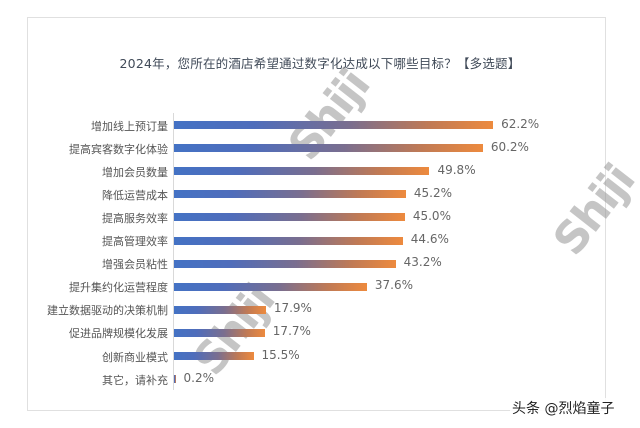  I want to click on category-label: 增加线上预订量, so click(129, 126).